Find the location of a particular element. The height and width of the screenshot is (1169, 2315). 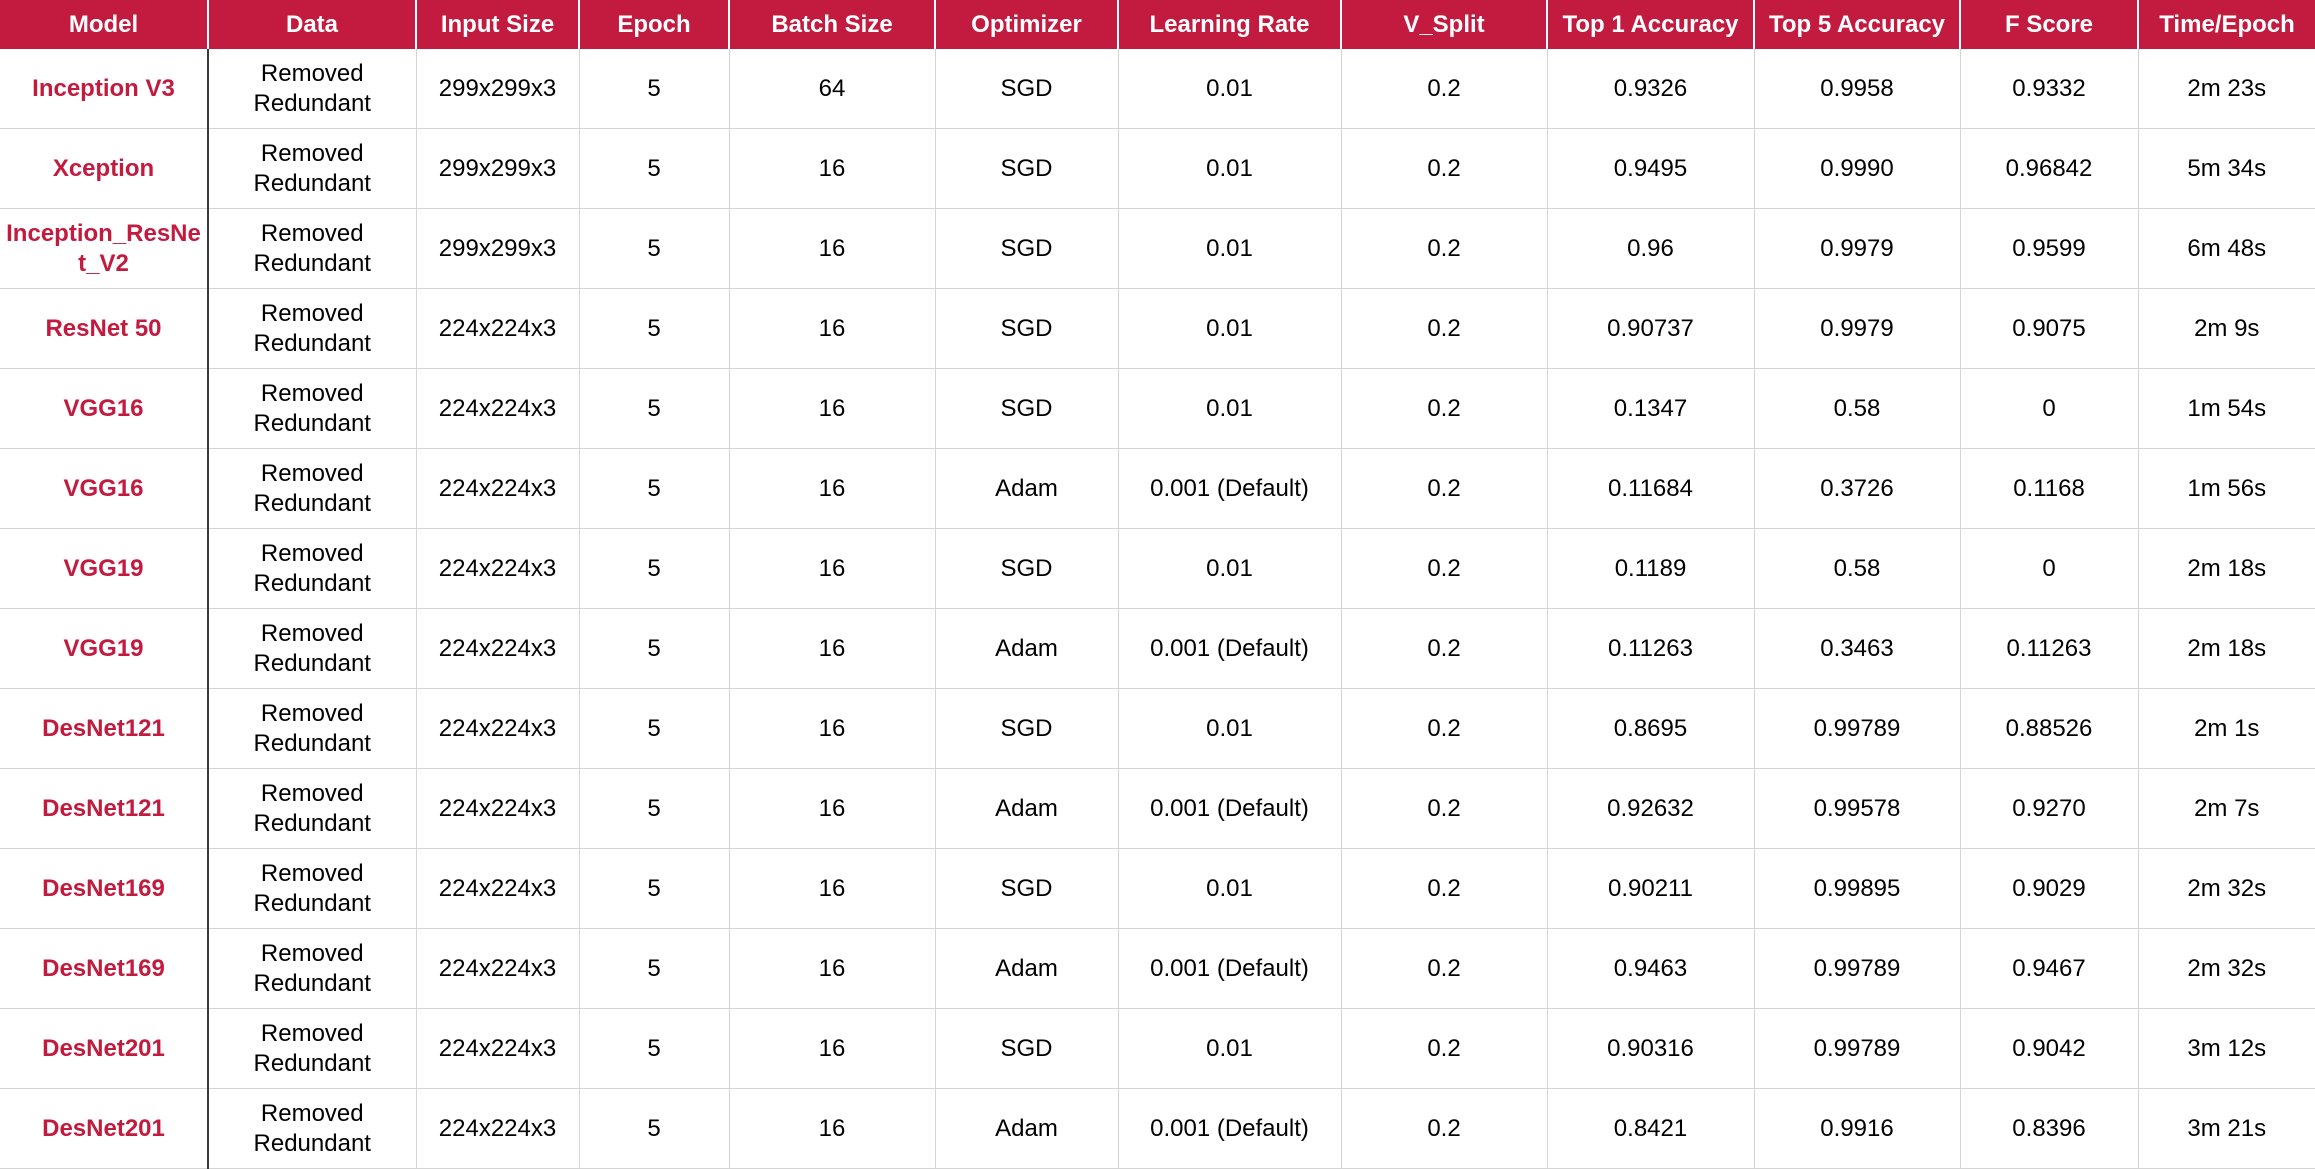

top5-accuracy-cell: 0.99789 is located at coordinates (1857, 728).